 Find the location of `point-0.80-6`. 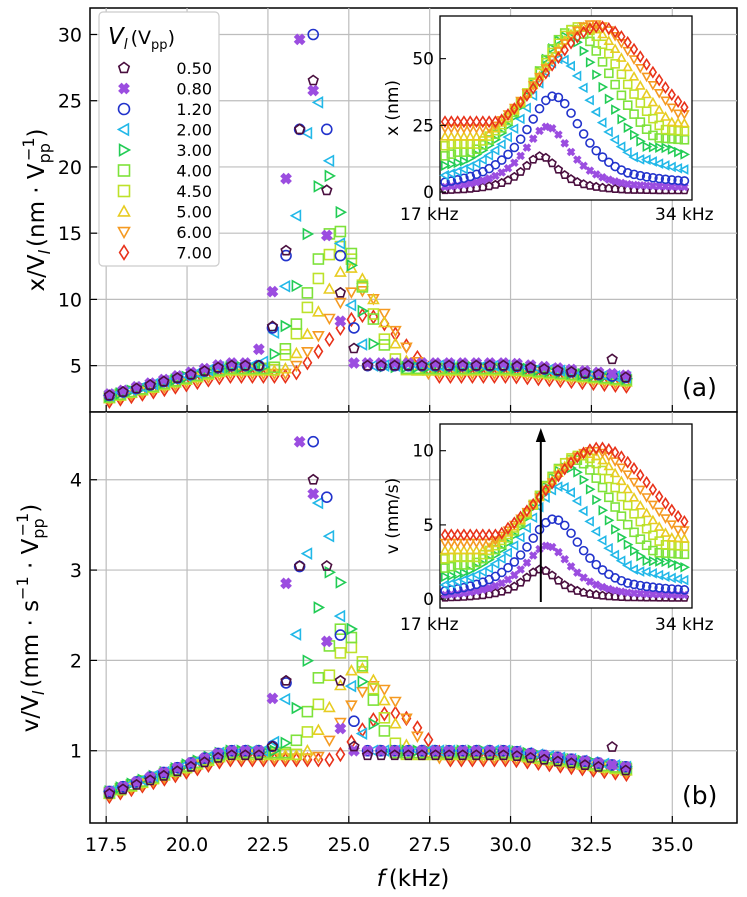

point-0.80-6 is located at coordinates (191, 763).